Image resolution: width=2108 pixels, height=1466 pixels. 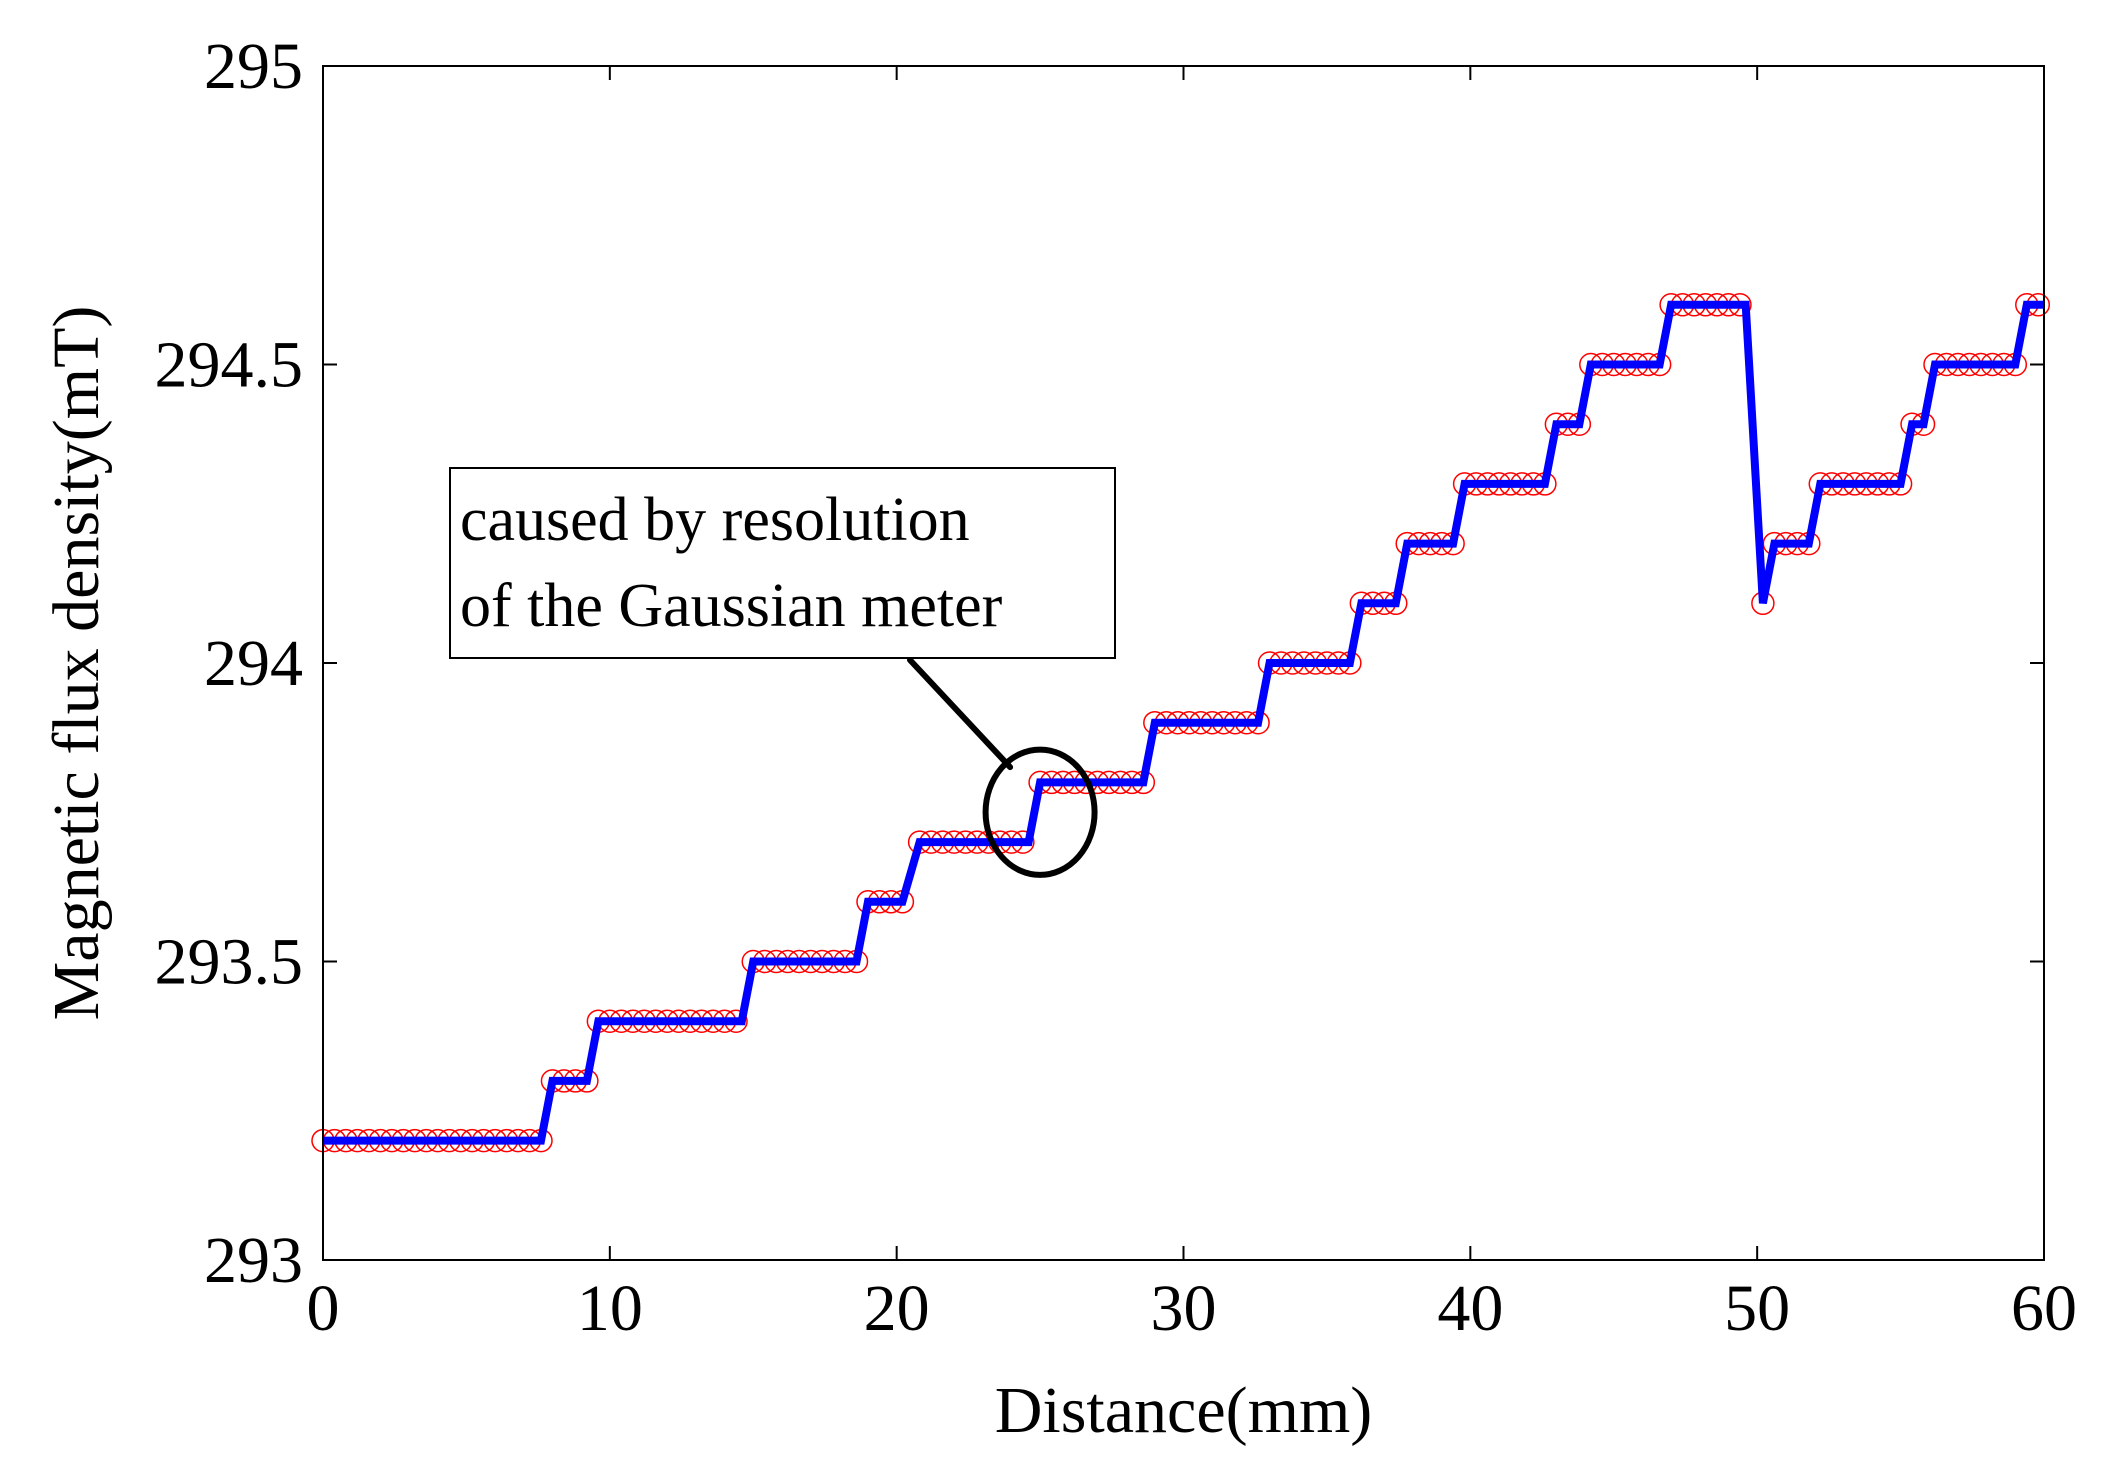 I want to click on y-axis-title: Magnetic flux density(mT), so click(x=76, y=663).